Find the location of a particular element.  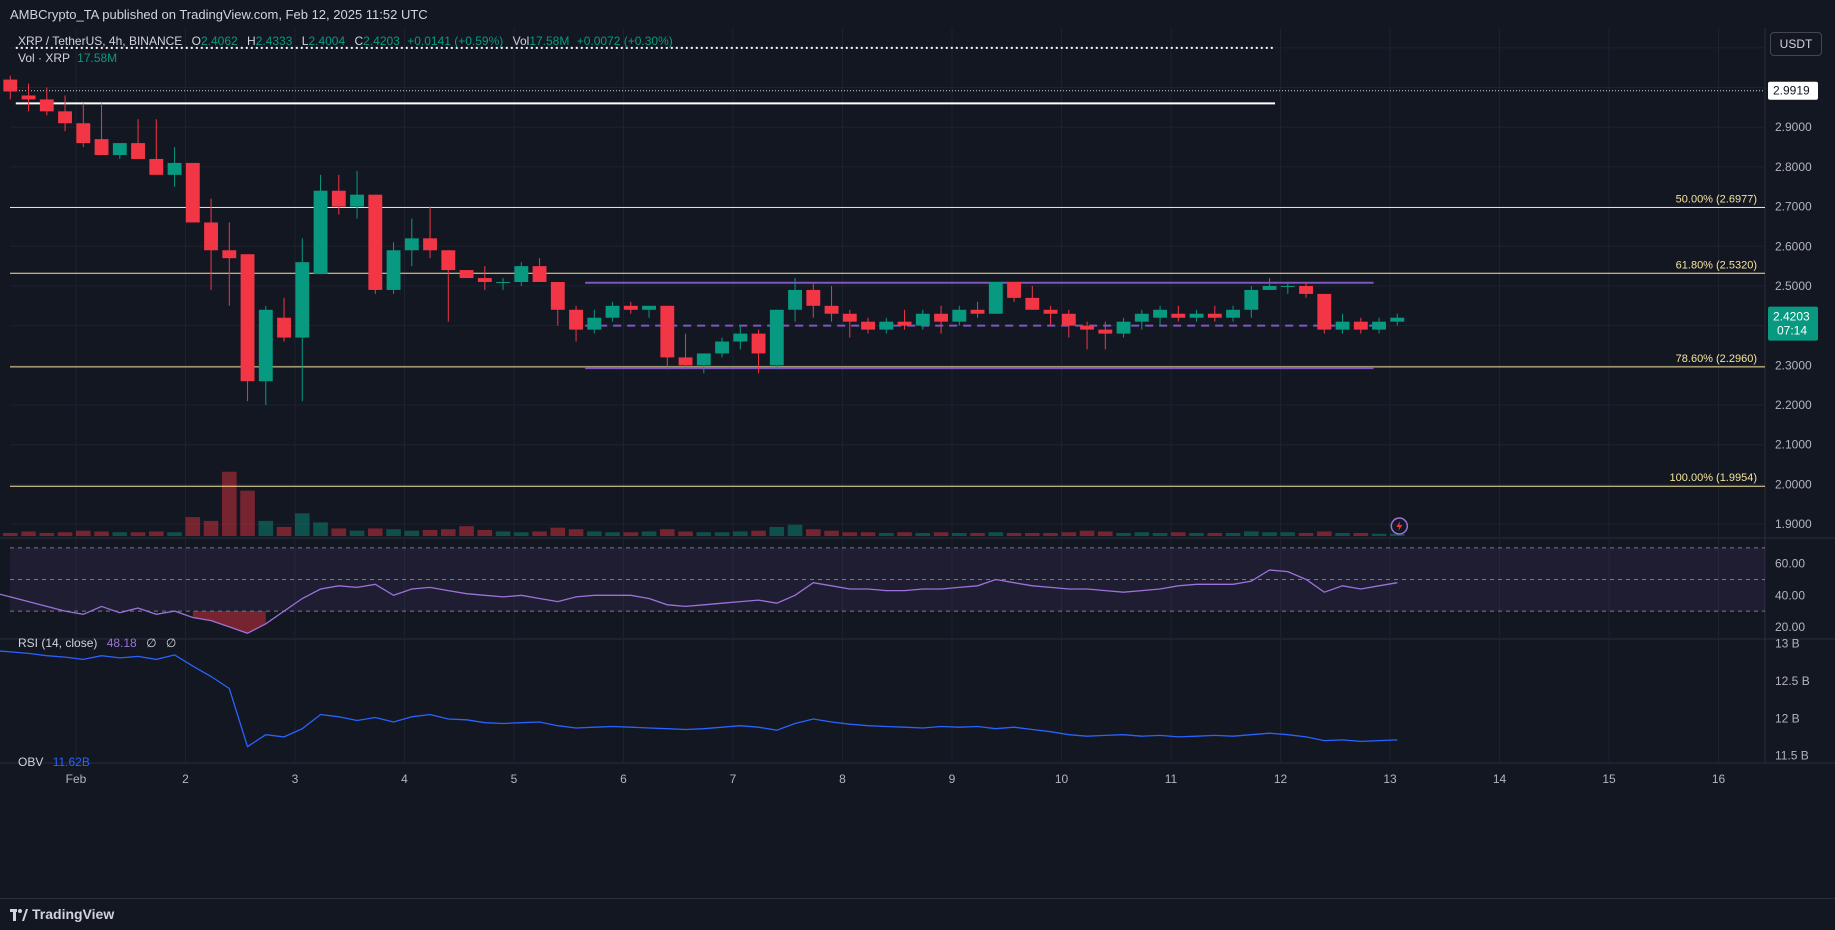

lightning-glyph is located at coordinates (1399, 526).